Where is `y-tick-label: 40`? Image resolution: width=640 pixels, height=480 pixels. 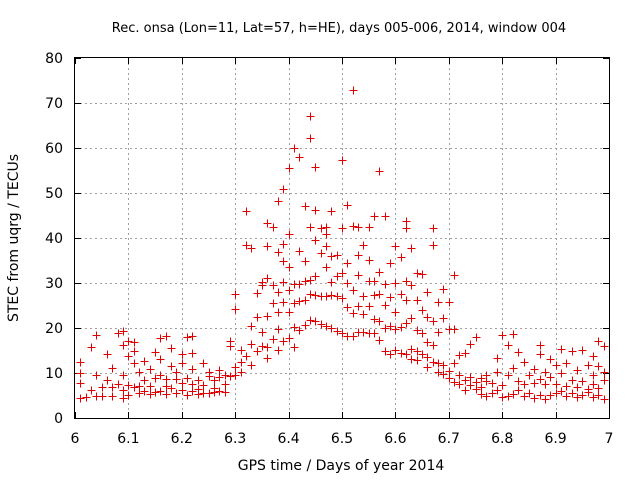
y-tick-label: 40 is located at coordinates (54, 239).